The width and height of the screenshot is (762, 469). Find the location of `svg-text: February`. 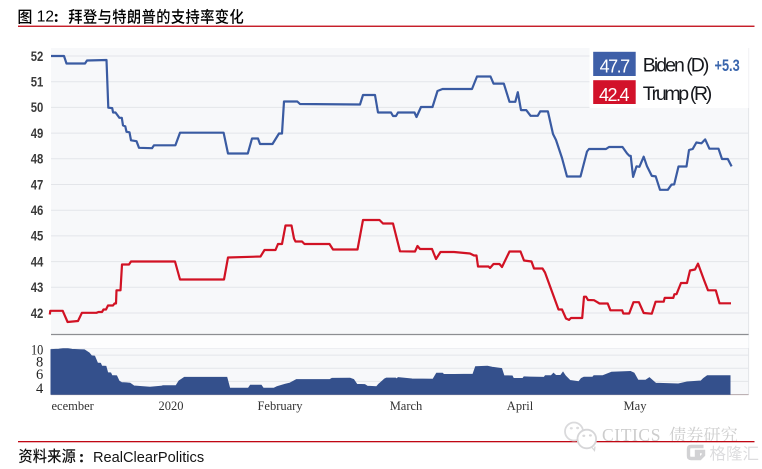

svg-text: February is located at coordinates (280, 406).